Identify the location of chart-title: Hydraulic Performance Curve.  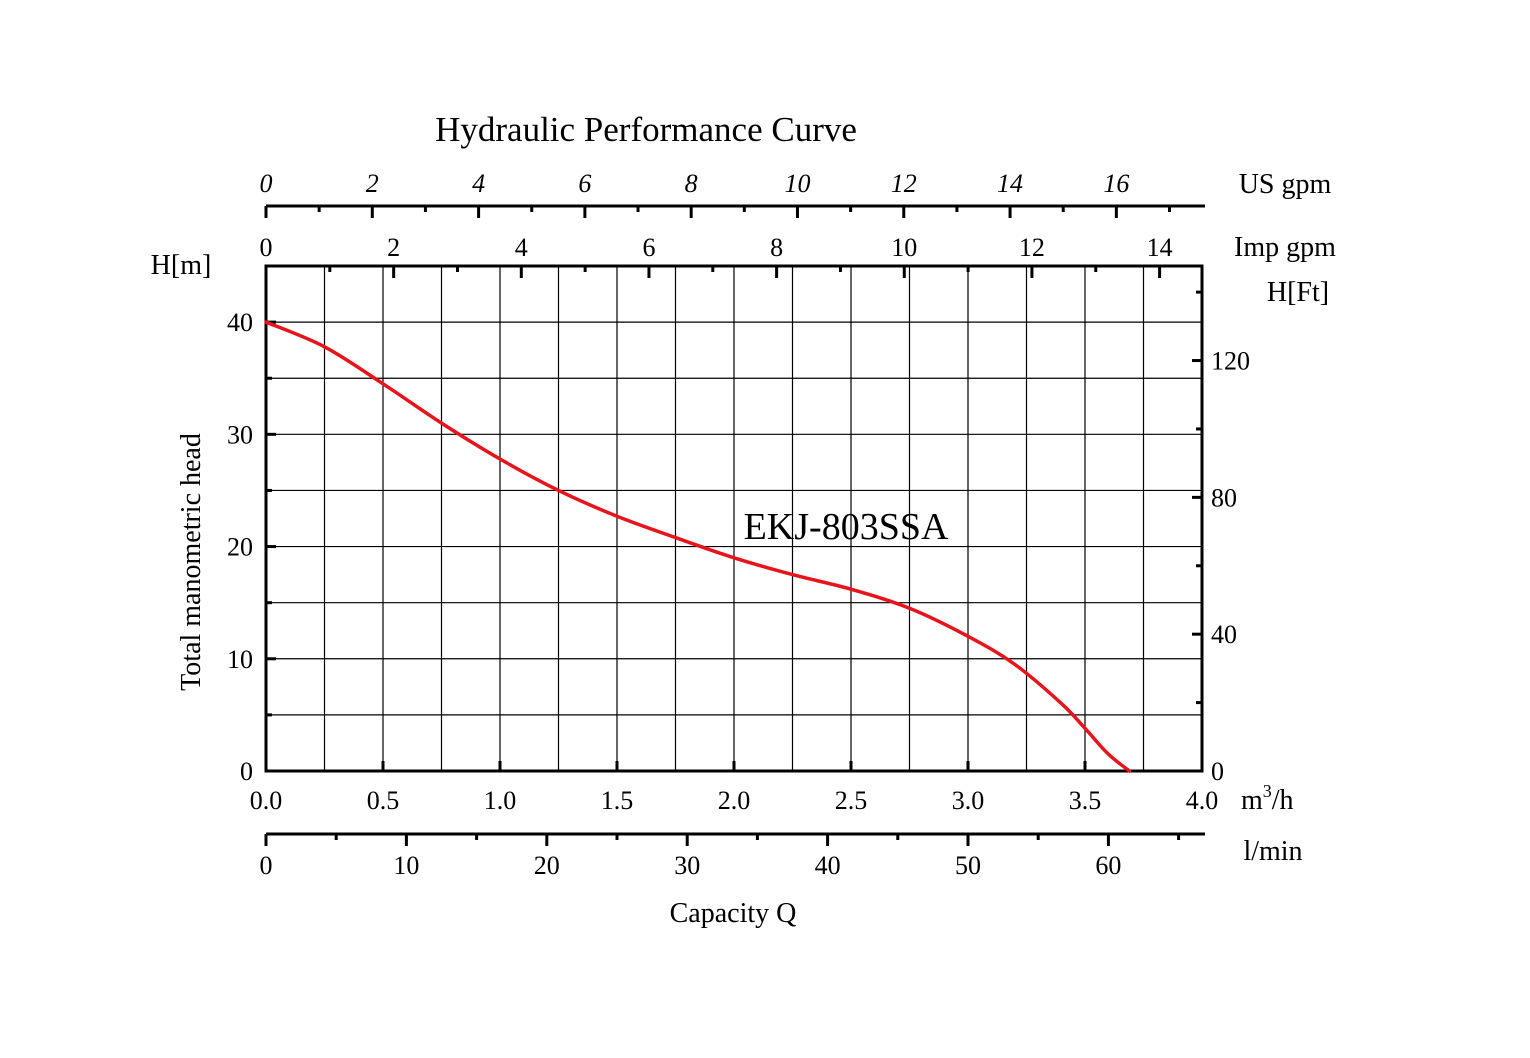
(646, 129).